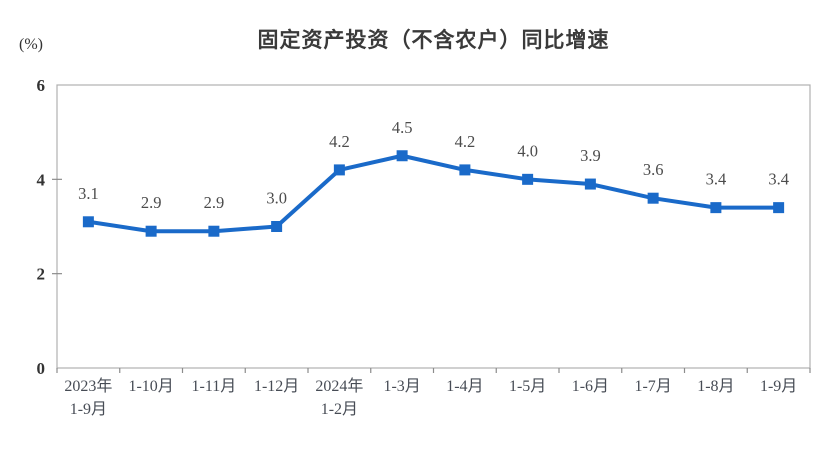  What do you see at coordinates (41, 368) in the screenshot?
I see `y-axis-tick-label: 0` at bounding box center [41, 368].